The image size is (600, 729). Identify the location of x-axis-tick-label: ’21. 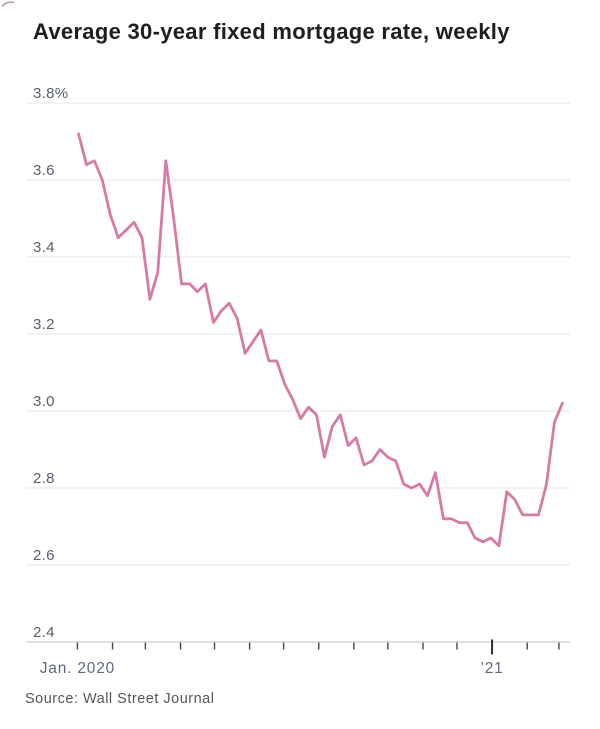
(492, 668).